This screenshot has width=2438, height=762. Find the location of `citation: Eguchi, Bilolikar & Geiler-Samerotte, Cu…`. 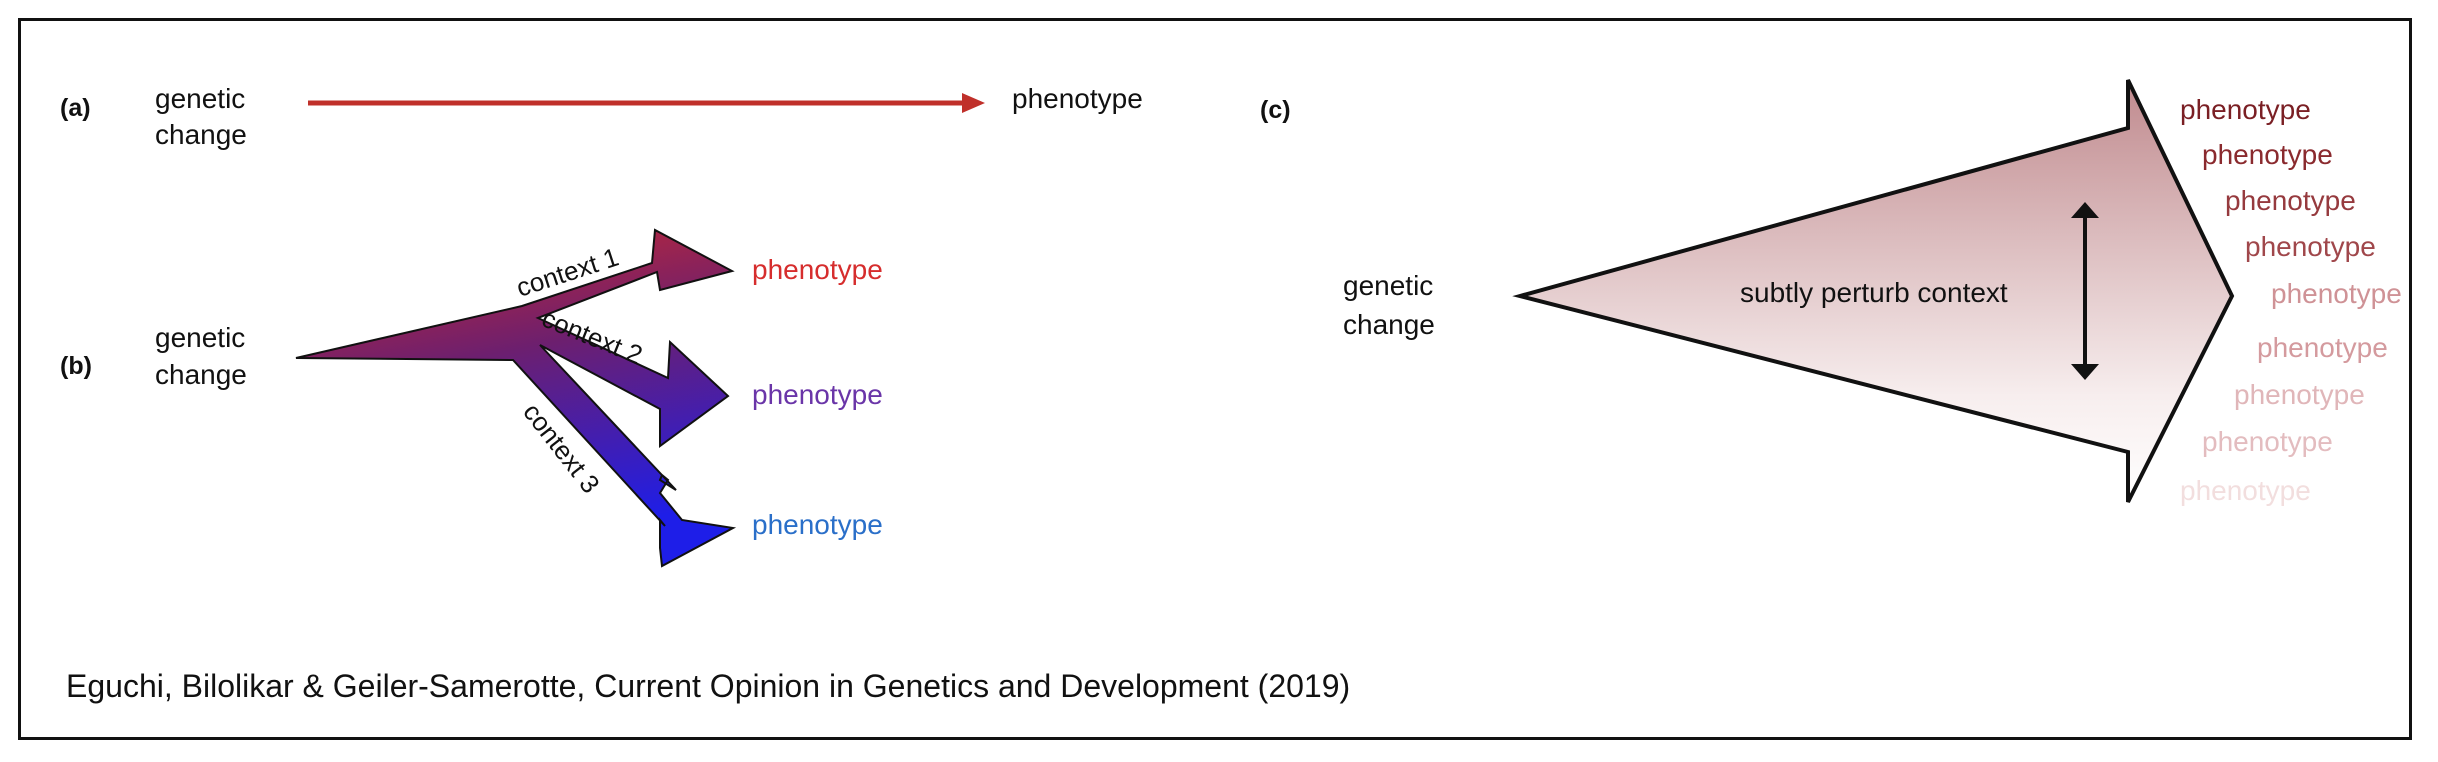

citation: Eguchi, Bilolikar & Geiler-Samerotte, Cu… is located at coordinates (708, 686).